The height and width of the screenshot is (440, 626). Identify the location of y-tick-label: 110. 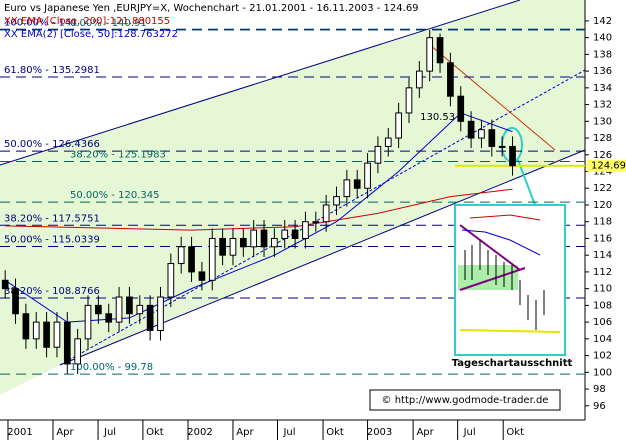
(602, 289).